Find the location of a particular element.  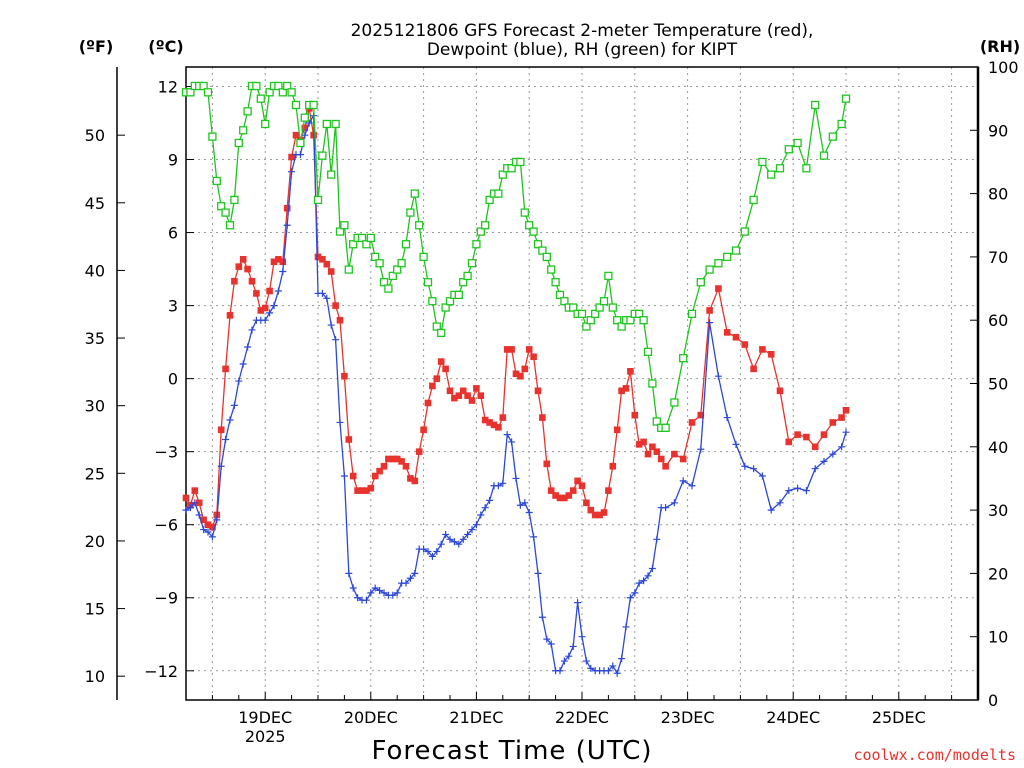

celsius-tick-label: 0 is located at coordinates (173, 379).